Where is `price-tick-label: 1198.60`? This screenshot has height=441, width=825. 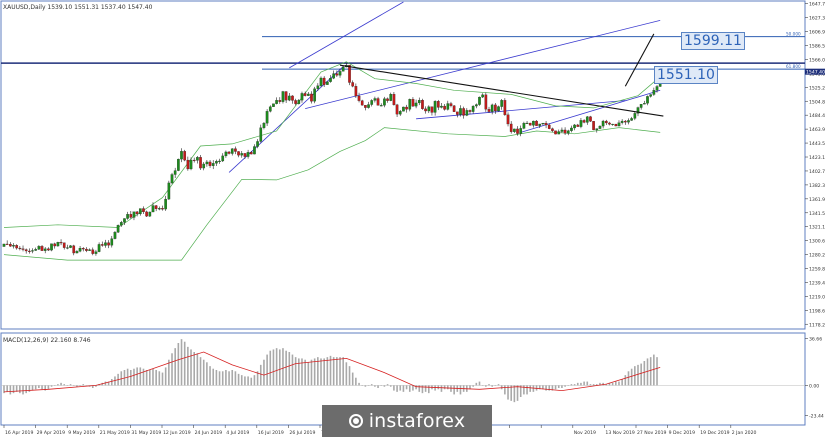
price-tick-label: 1198.60 is located at coordinates (817, 311).